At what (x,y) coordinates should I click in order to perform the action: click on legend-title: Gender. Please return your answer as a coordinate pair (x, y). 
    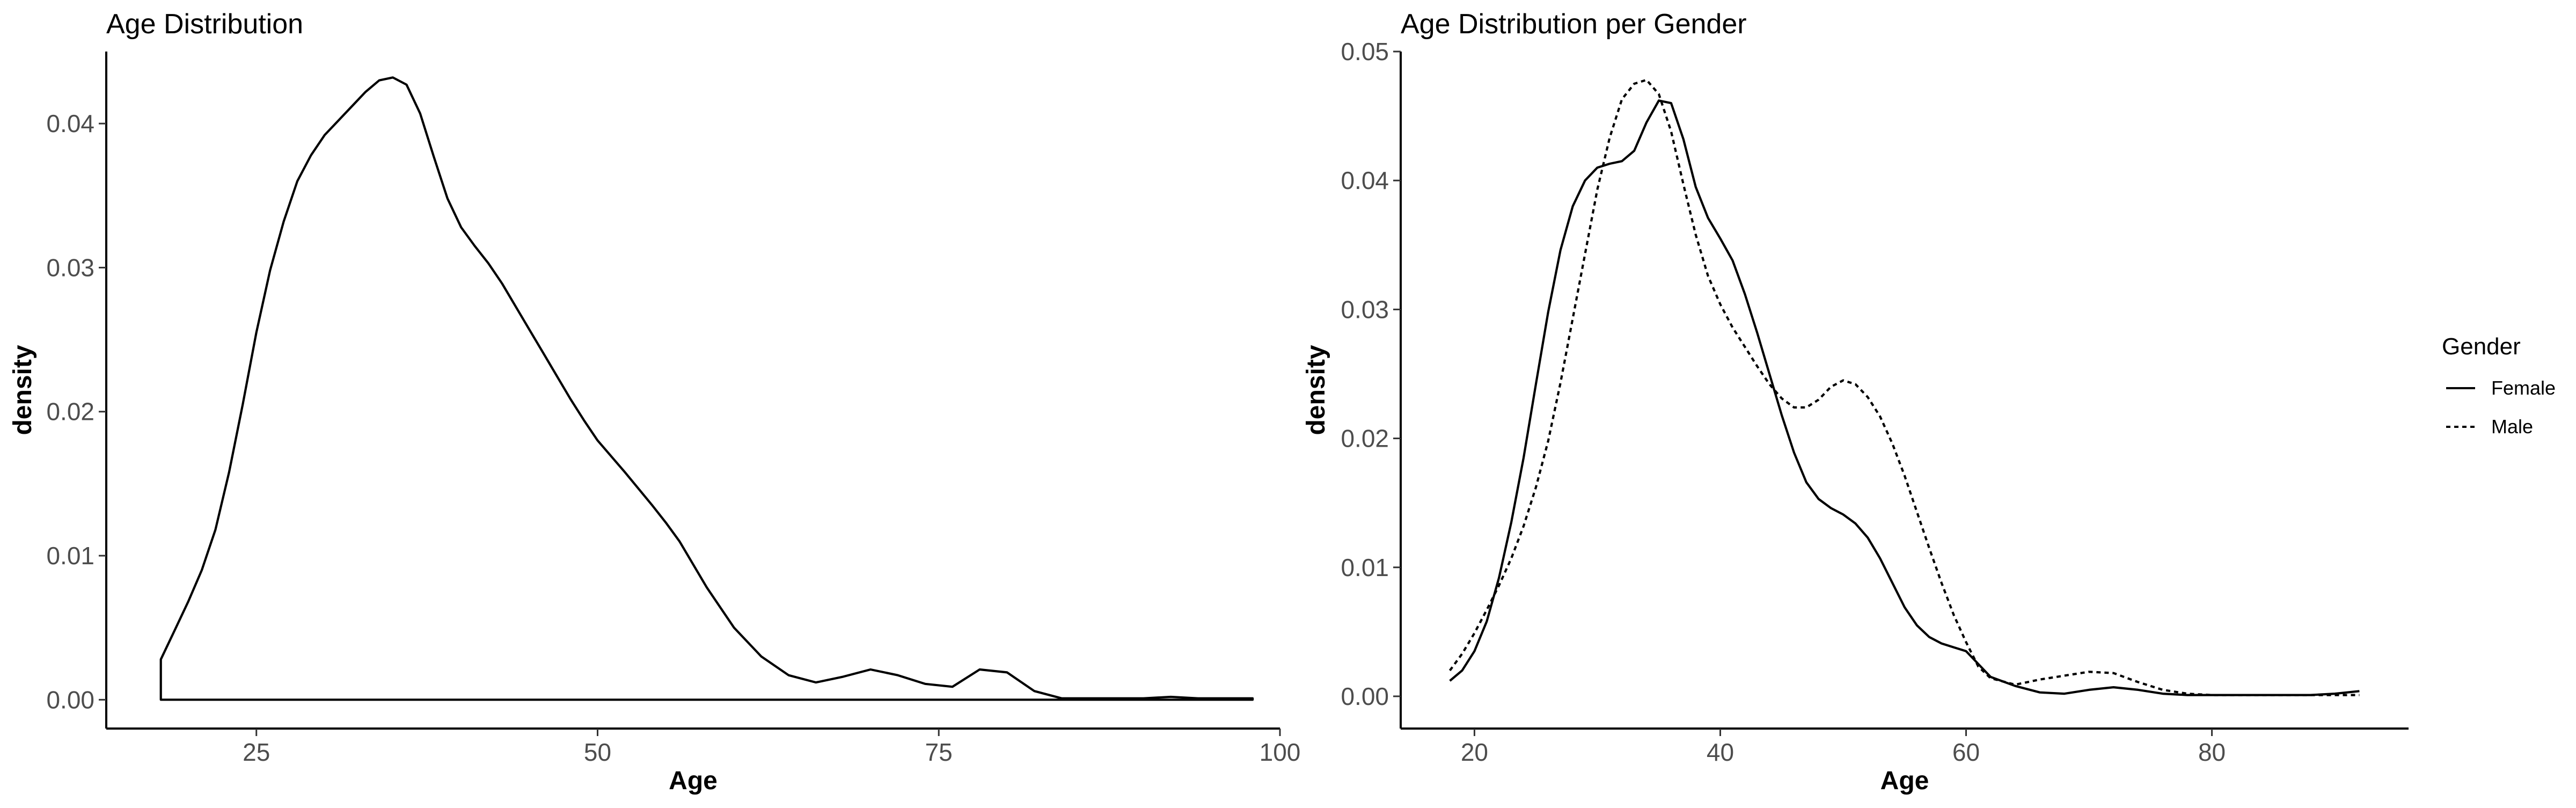
    Looking at the image, I should click on (2481, 346).